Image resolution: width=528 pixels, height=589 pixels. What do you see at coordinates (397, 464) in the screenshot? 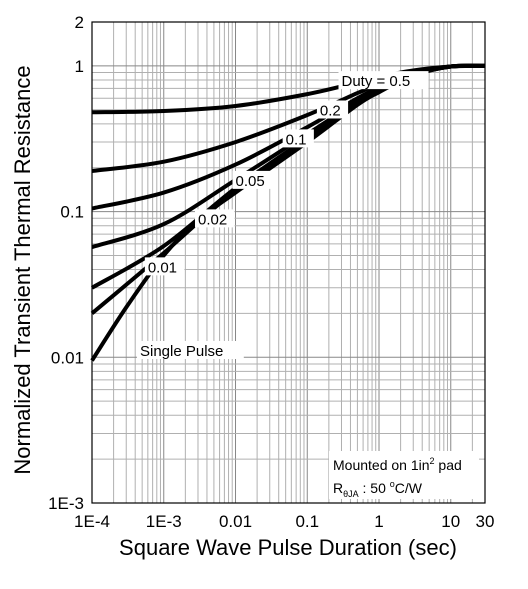
I see `annotation-line-1: Mounted on 1in2 pad` at bounding box center [397, 464].